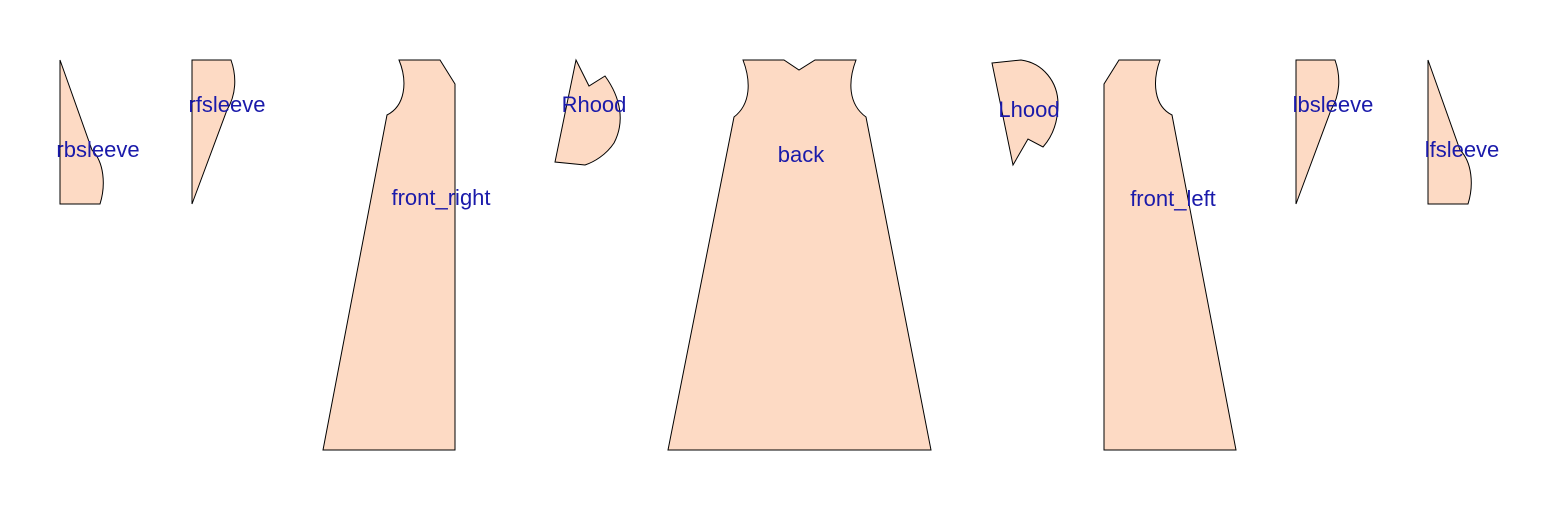 The image size is (1559, 510). I want to click on piece-back: back, so click(799, 255).